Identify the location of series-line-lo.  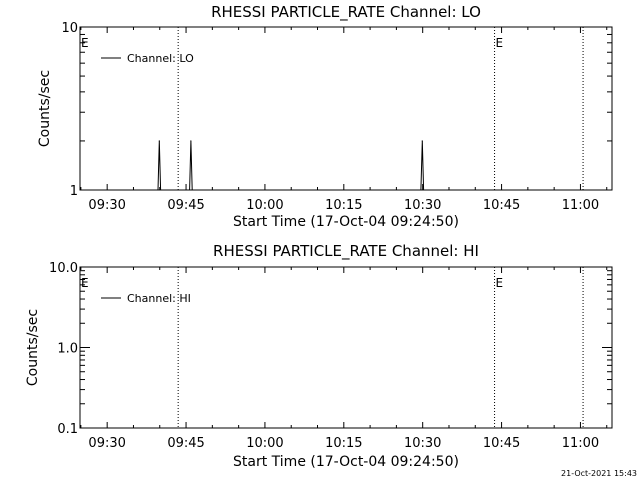
(290, 165).